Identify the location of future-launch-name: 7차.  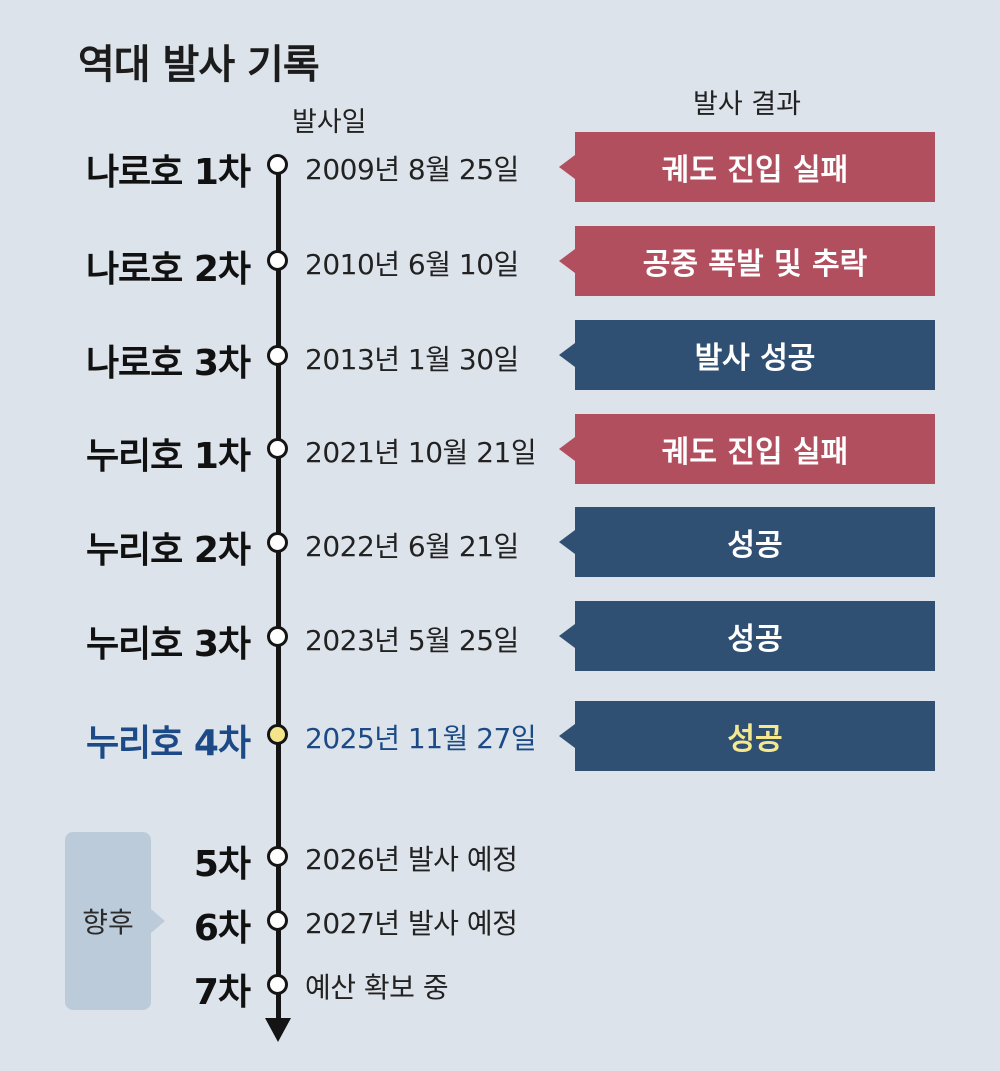
(222, 992).